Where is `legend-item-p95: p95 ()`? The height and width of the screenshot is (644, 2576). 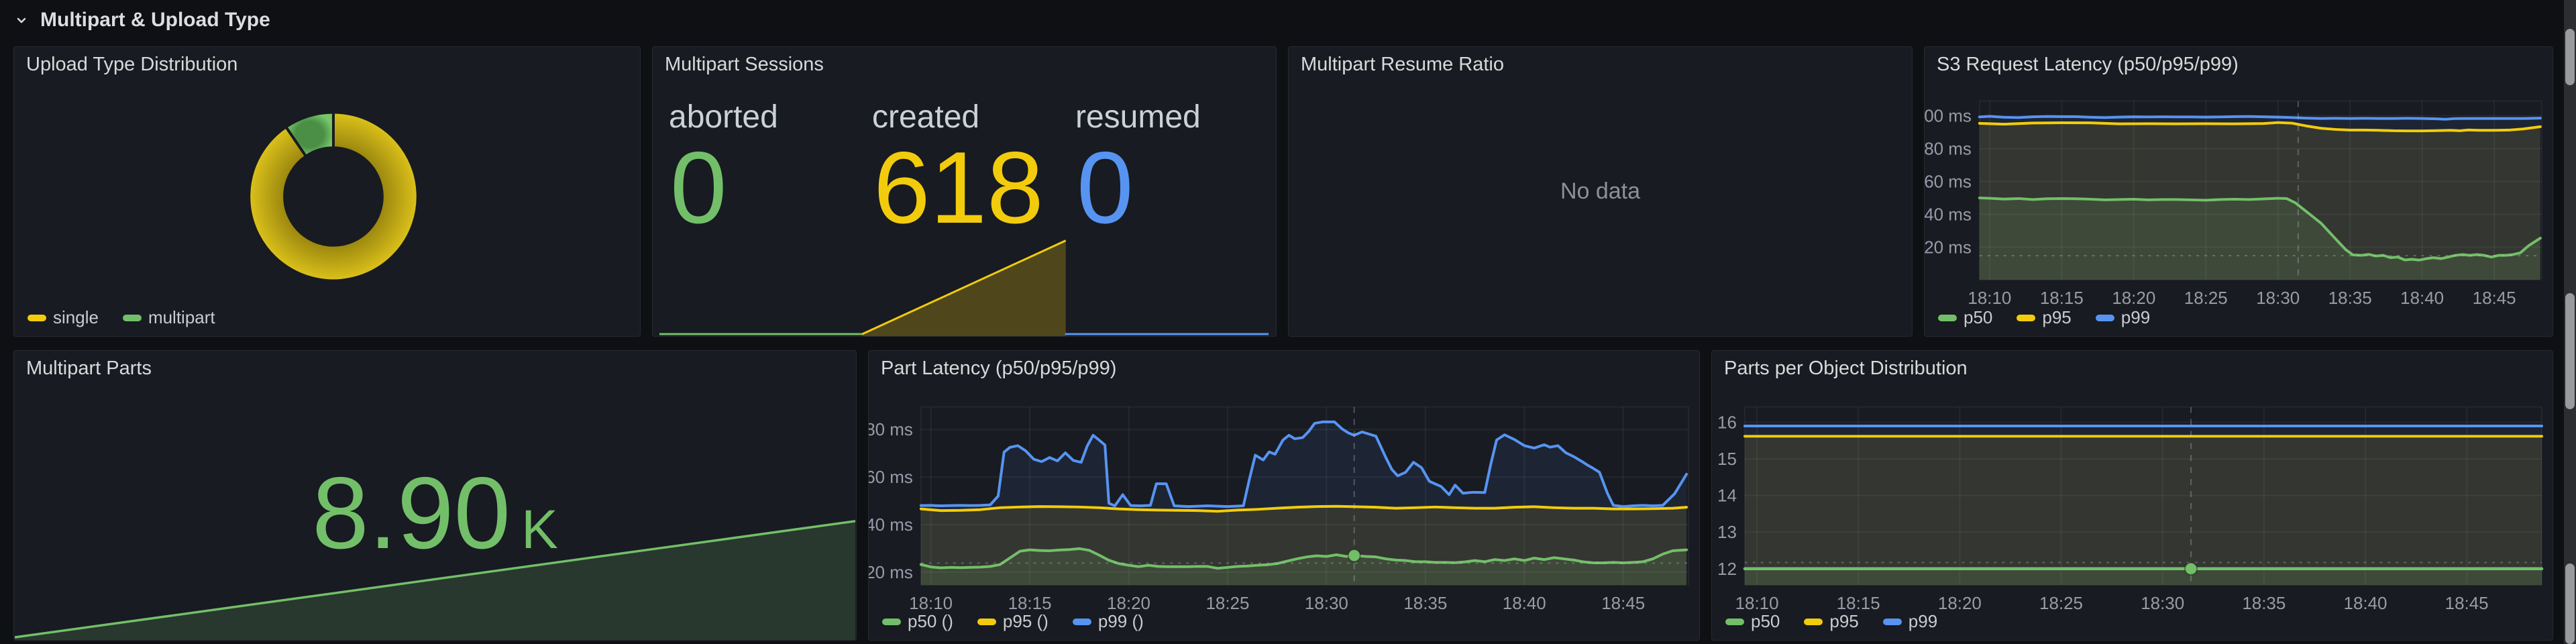
legend-item-p95: p95 () is located at coordinates (1013, 621).